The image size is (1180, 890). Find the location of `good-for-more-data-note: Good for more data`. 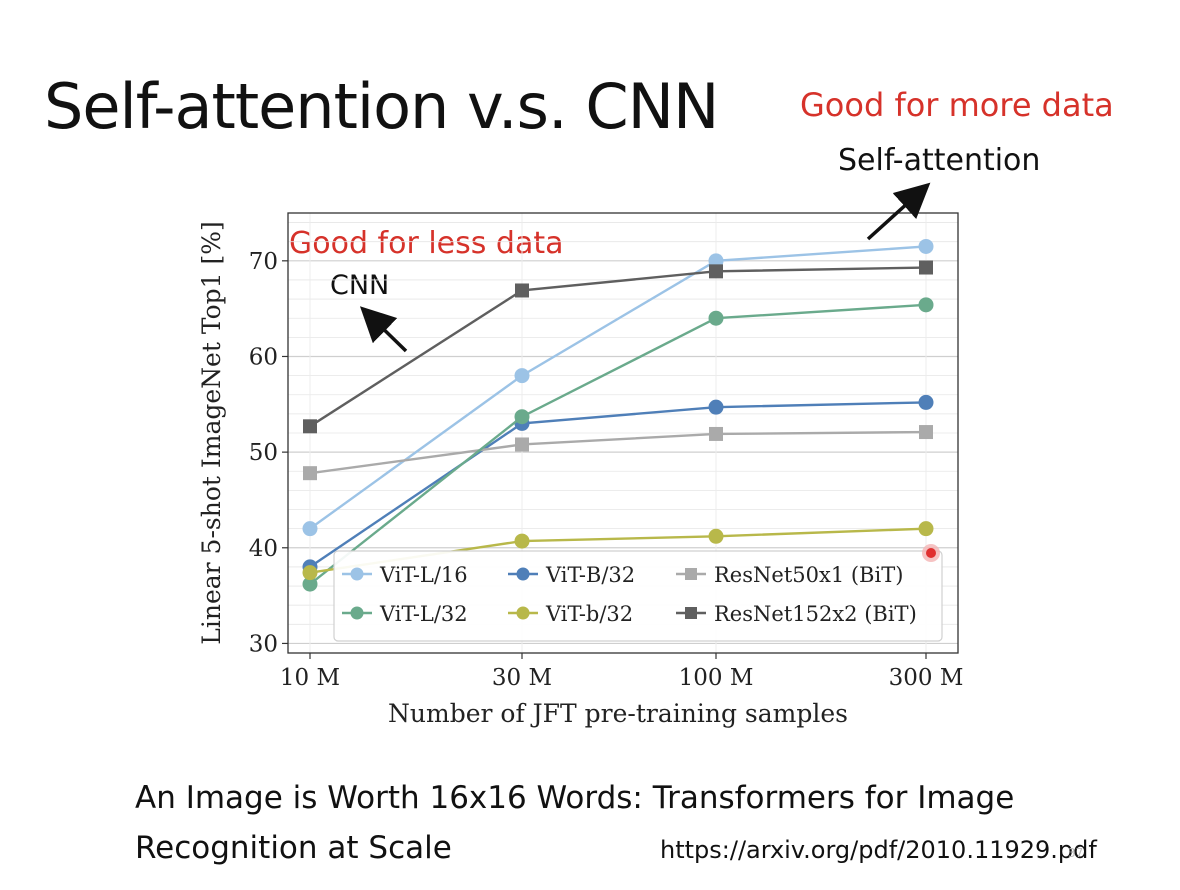

good-for-more-data-note: Good for more data is located at coordinates (957, 105).